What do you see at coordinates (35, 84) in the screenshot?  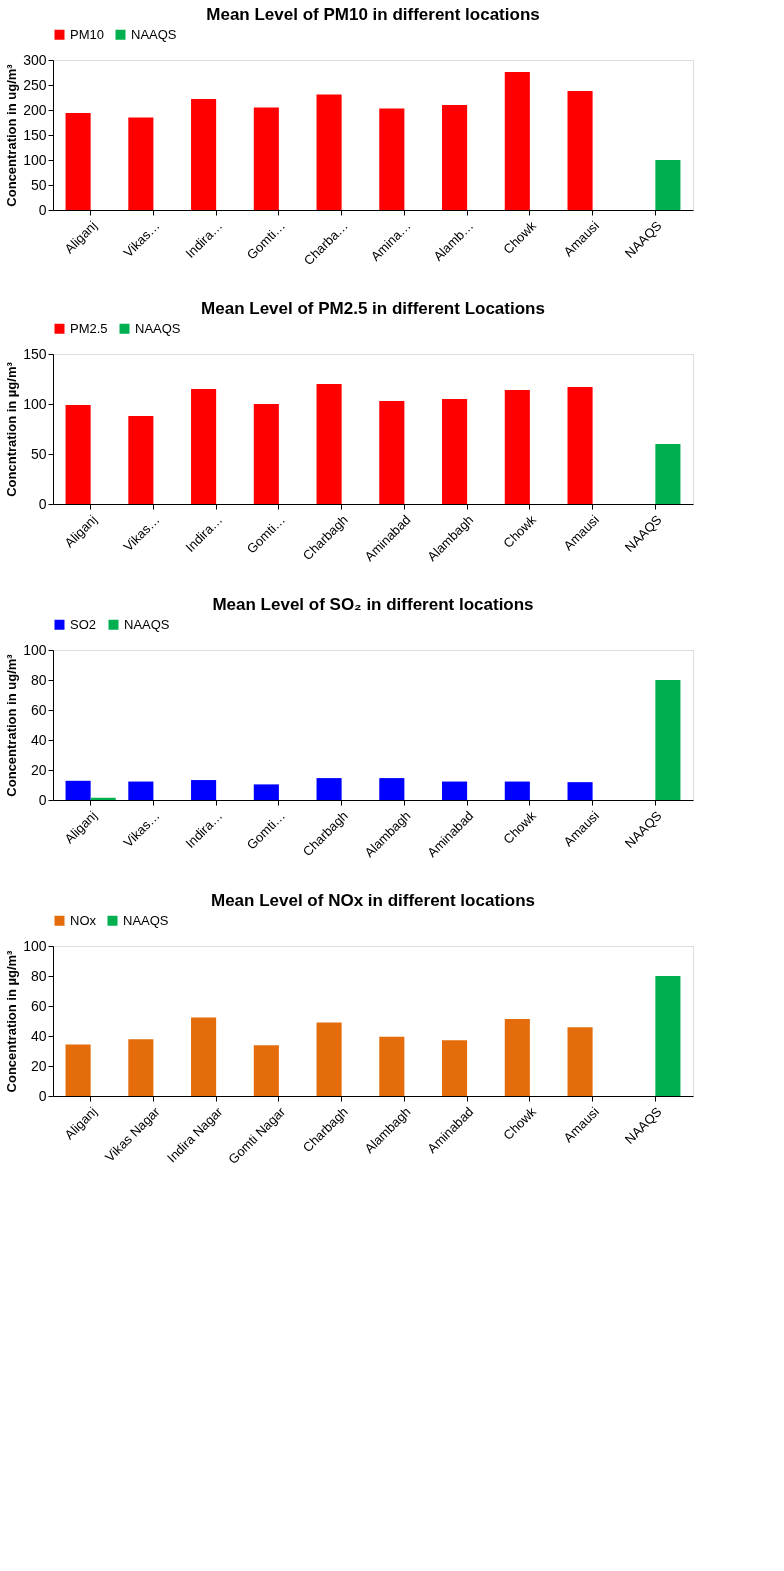 I see `y-tick-label: 250` at bounding box center [35, 84].